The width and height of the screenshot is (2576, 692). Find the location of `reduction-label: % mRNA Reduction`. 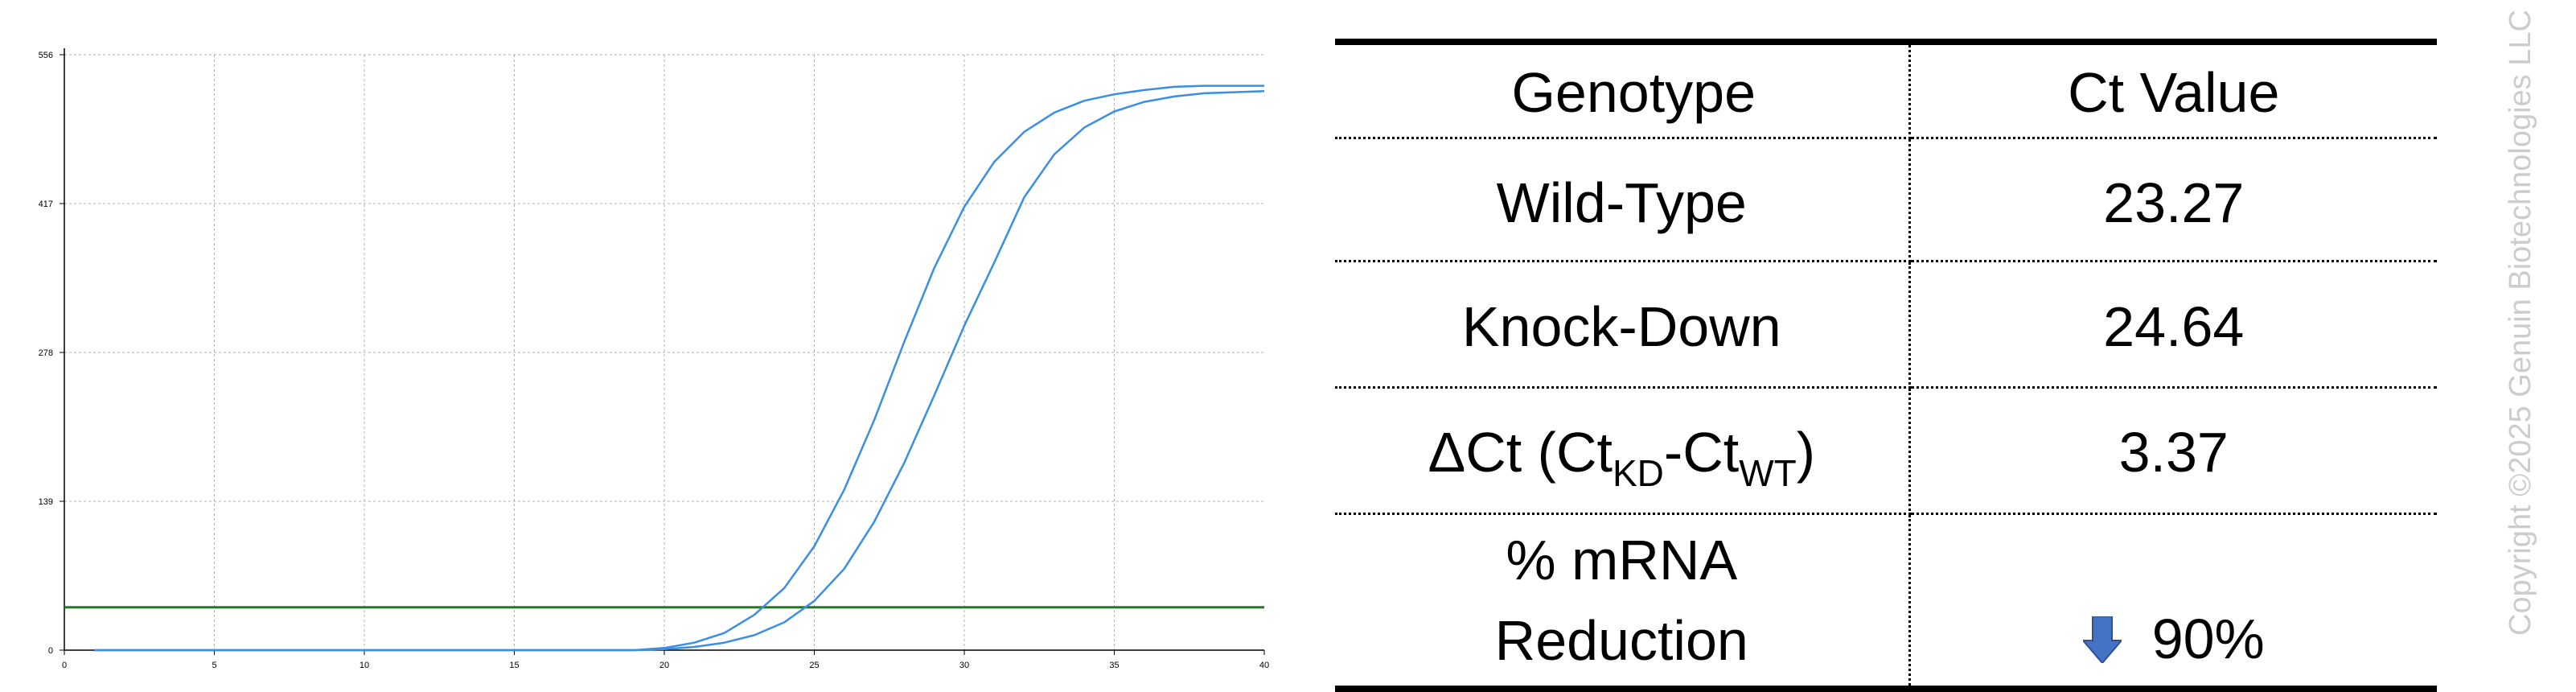

reduction-label: % mRNA Reduction is located at coordinates (1623, 602).